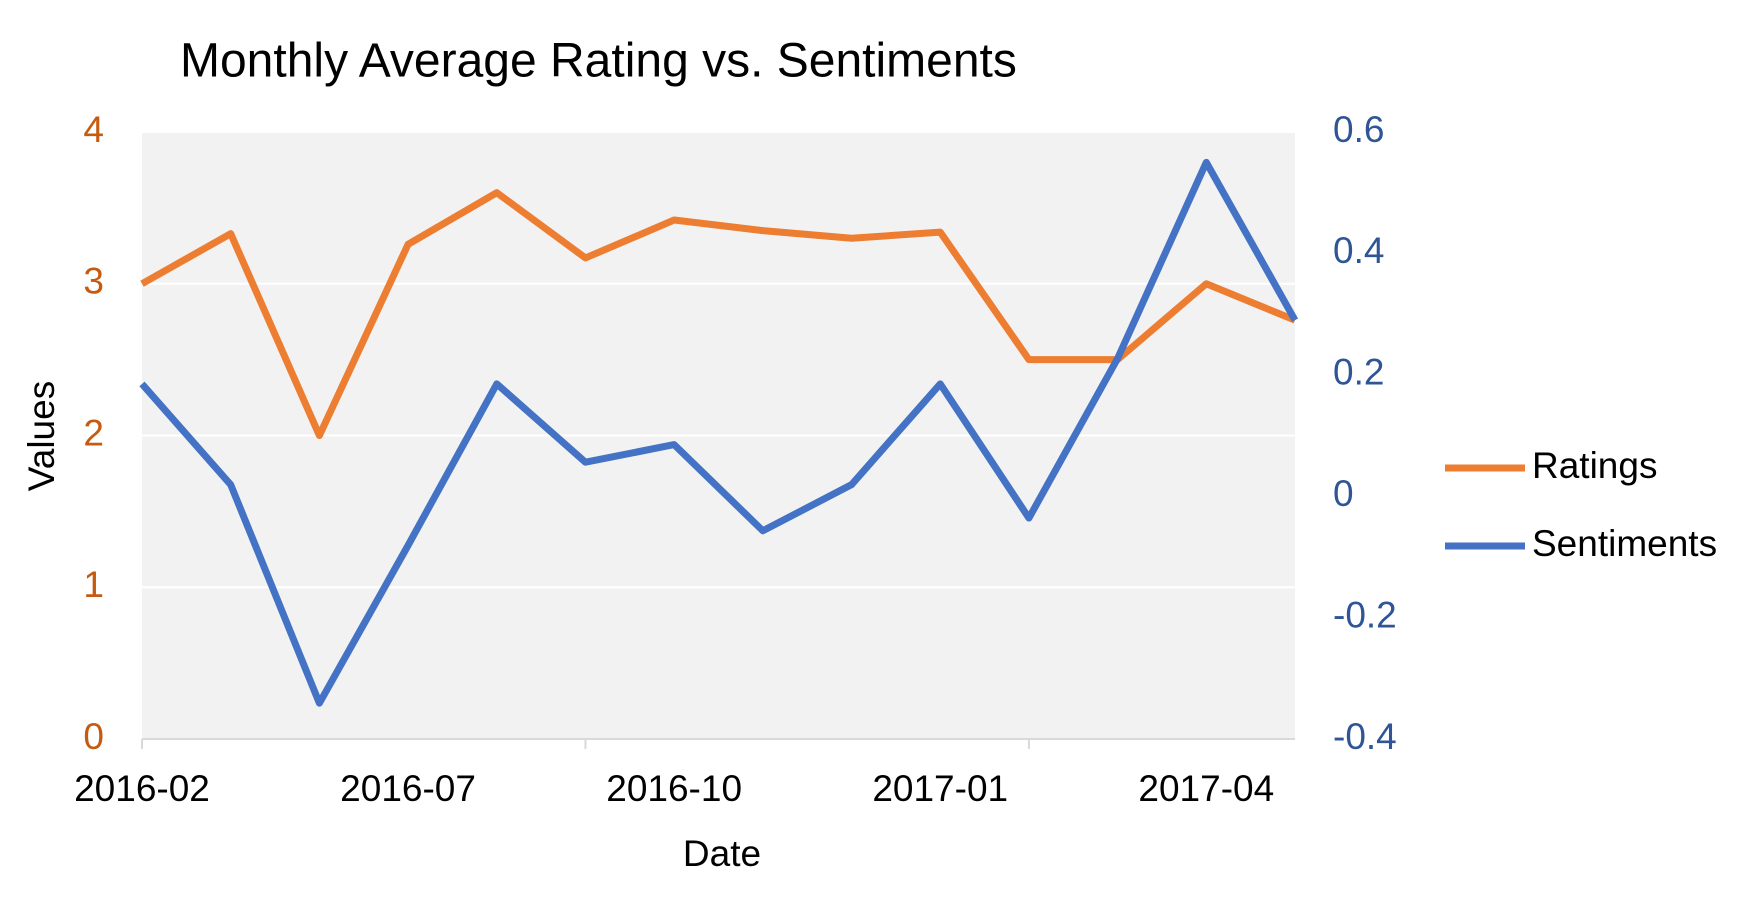 This screenshot has width=1745, height=899. What do you see at coordinates (1358, 250) in the screenshot?
I see `y2-tick-label: 0.4` at bounding box center [1358, 250].